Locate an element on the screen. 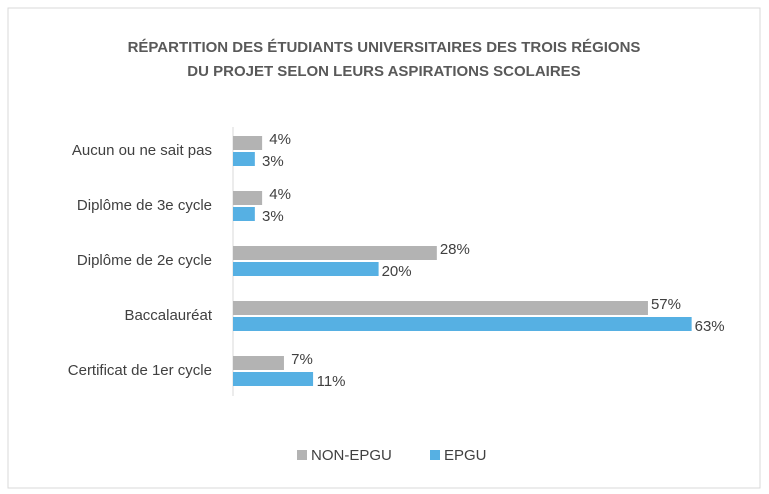  value-label: 7% is located at coordinates (302, 359).